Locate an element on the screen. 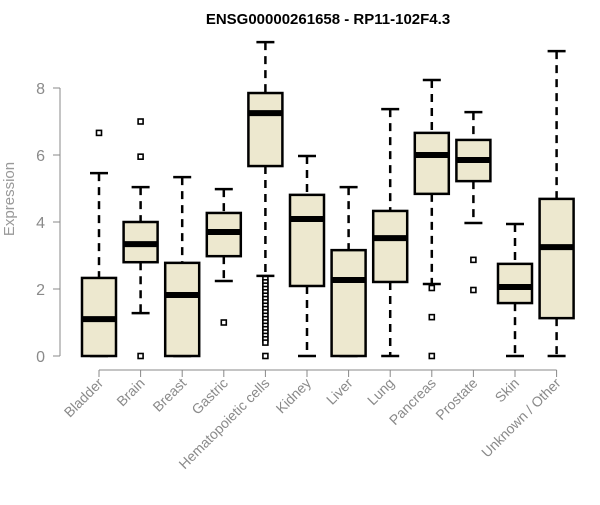  y-tick-label: 2 is located at coordinates (40, 290).